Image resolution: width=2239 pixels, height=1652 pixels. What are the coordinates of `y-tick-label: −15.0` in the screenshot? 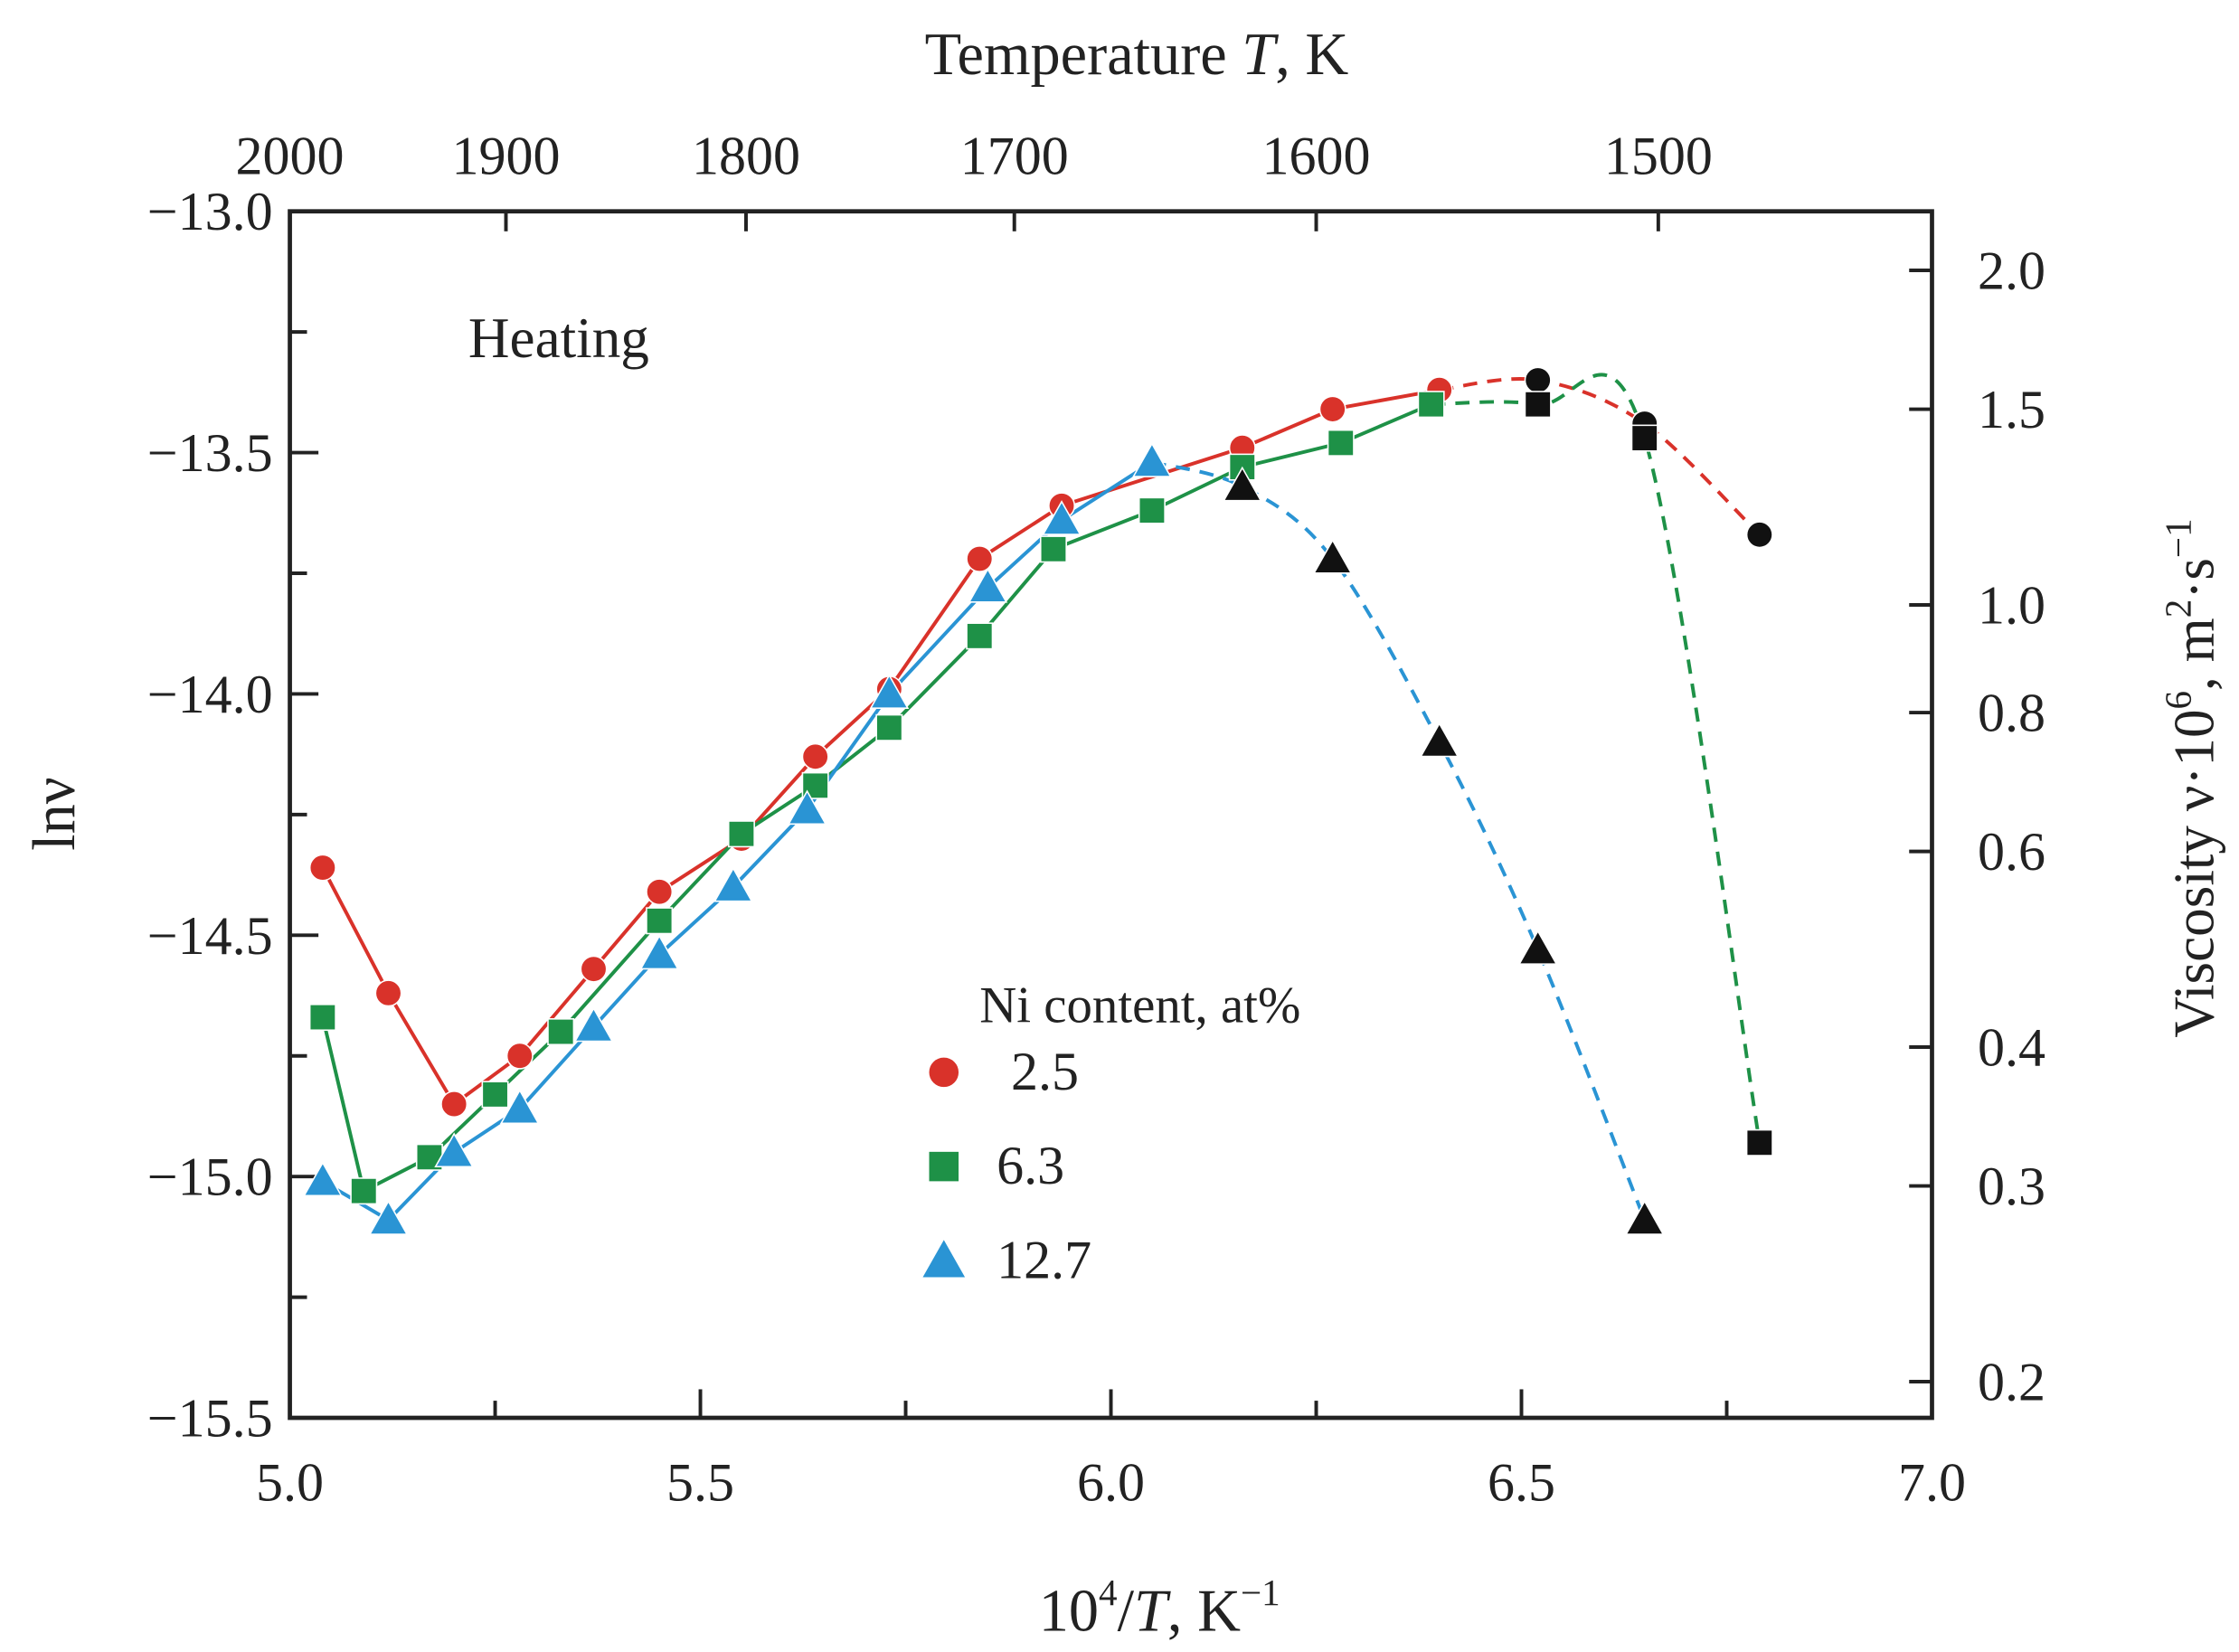 It's located at (210, 1177).